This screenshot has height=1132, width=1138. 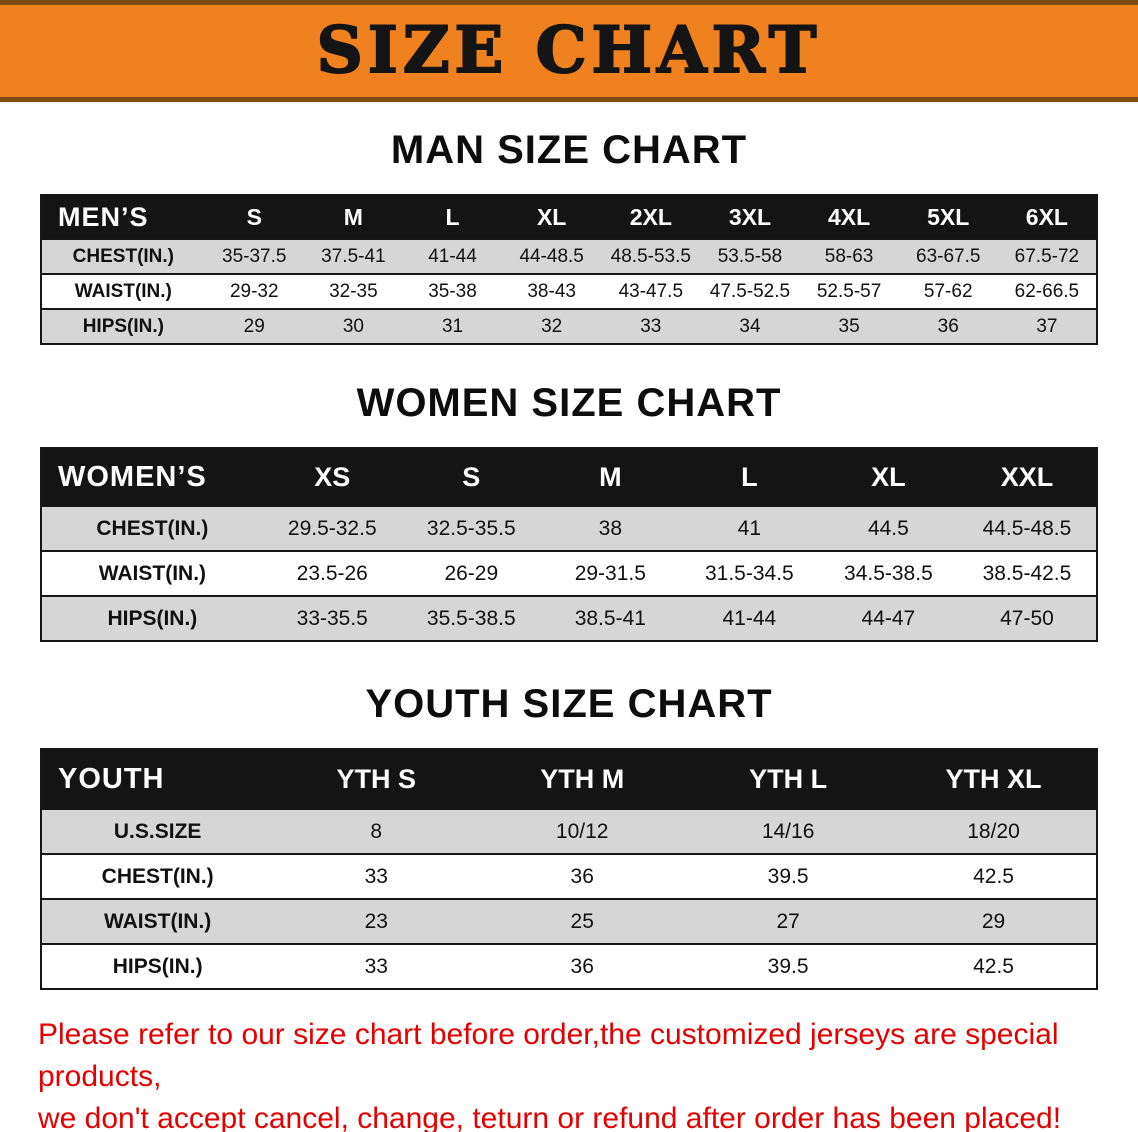 What do you see at coordinates (1027, 573) in the screenshot?
I see `size-value: 38.5-42.5` at bounding box center [1027, 573].